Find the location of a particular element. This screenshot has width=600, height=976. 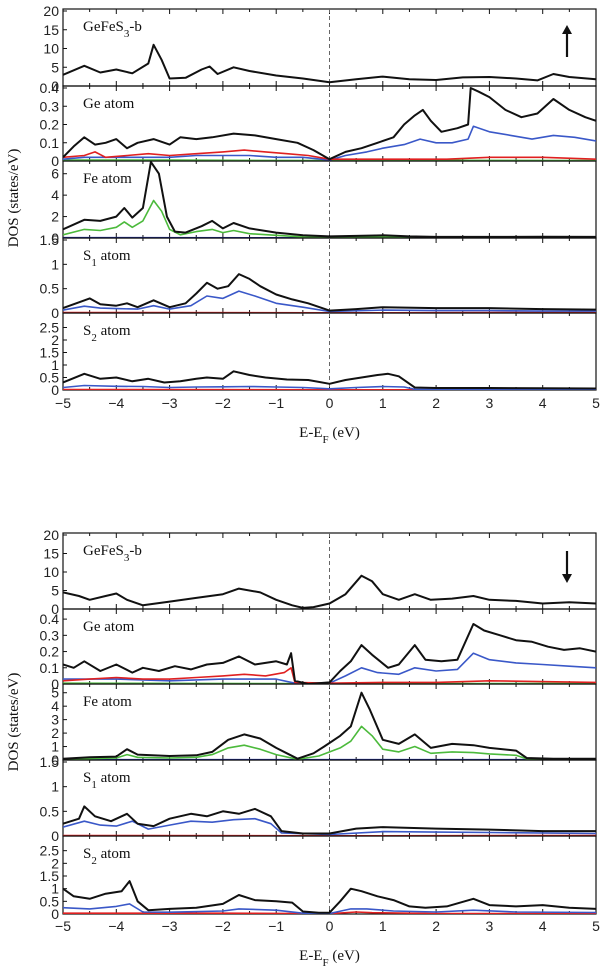

panel-label: S2 atom is located at coordinates (107, 333).